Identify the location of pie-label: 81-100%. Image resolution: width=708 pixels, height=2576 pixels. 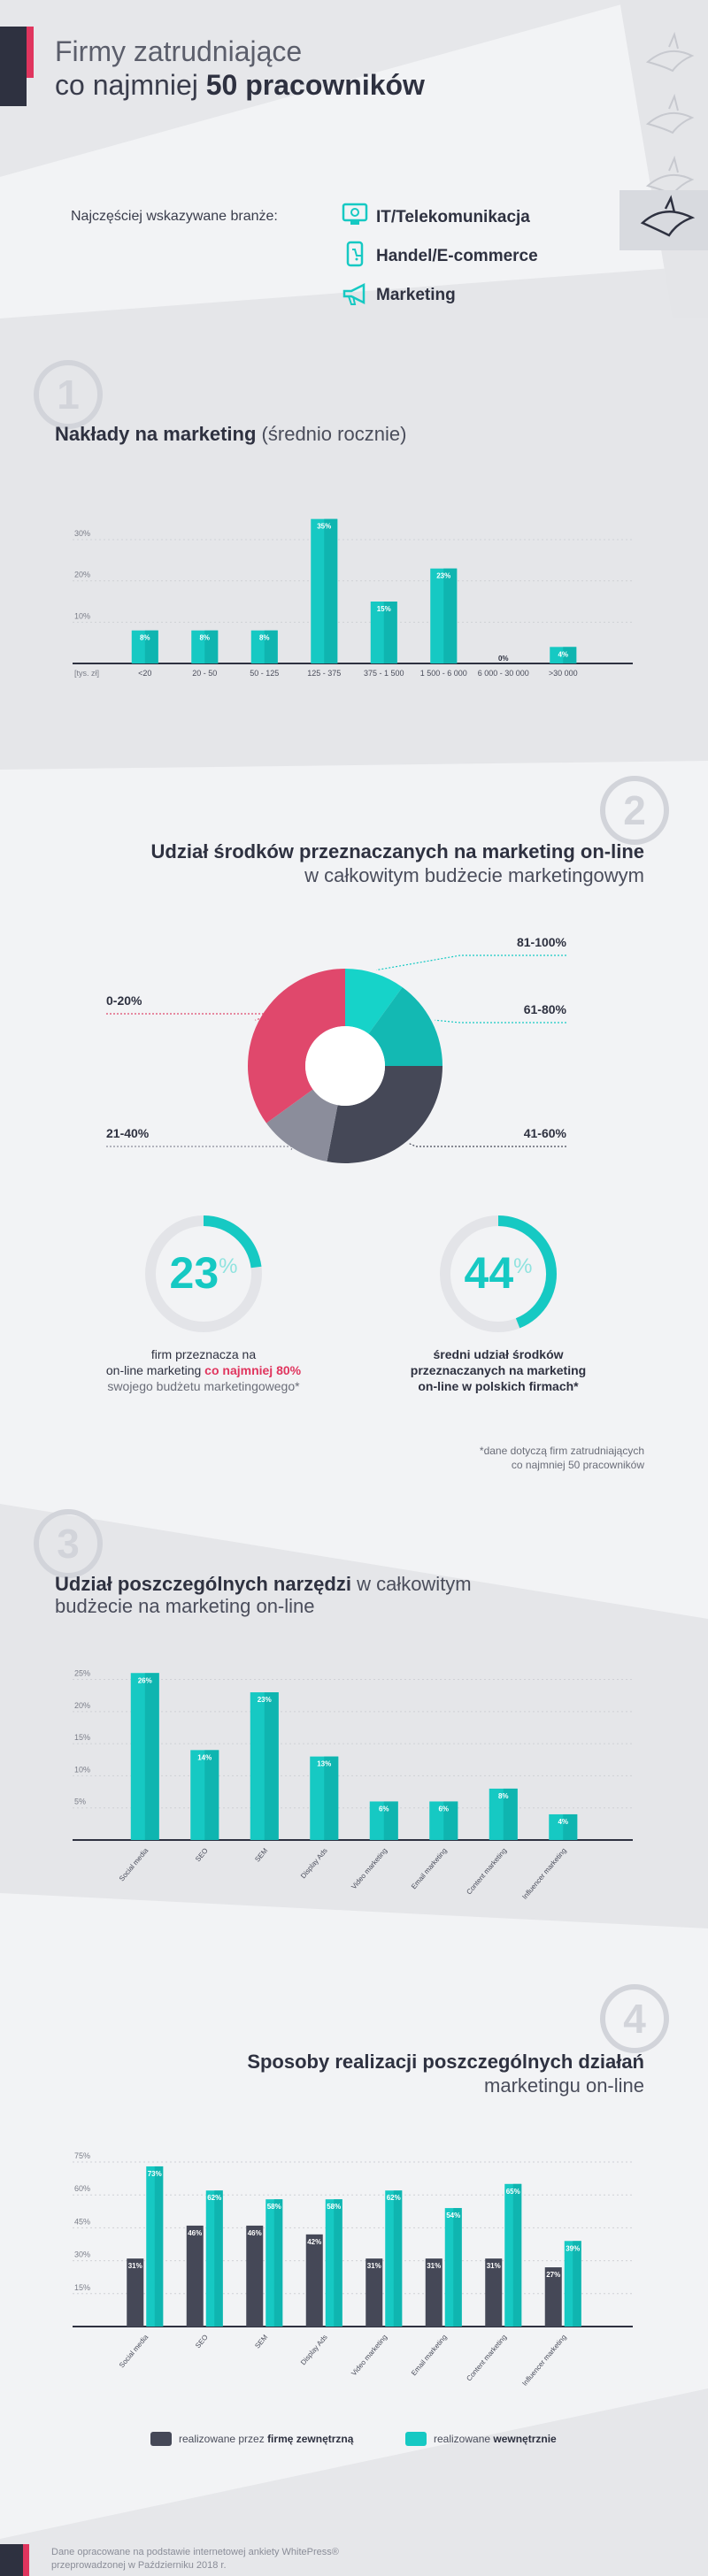
(542, 942).